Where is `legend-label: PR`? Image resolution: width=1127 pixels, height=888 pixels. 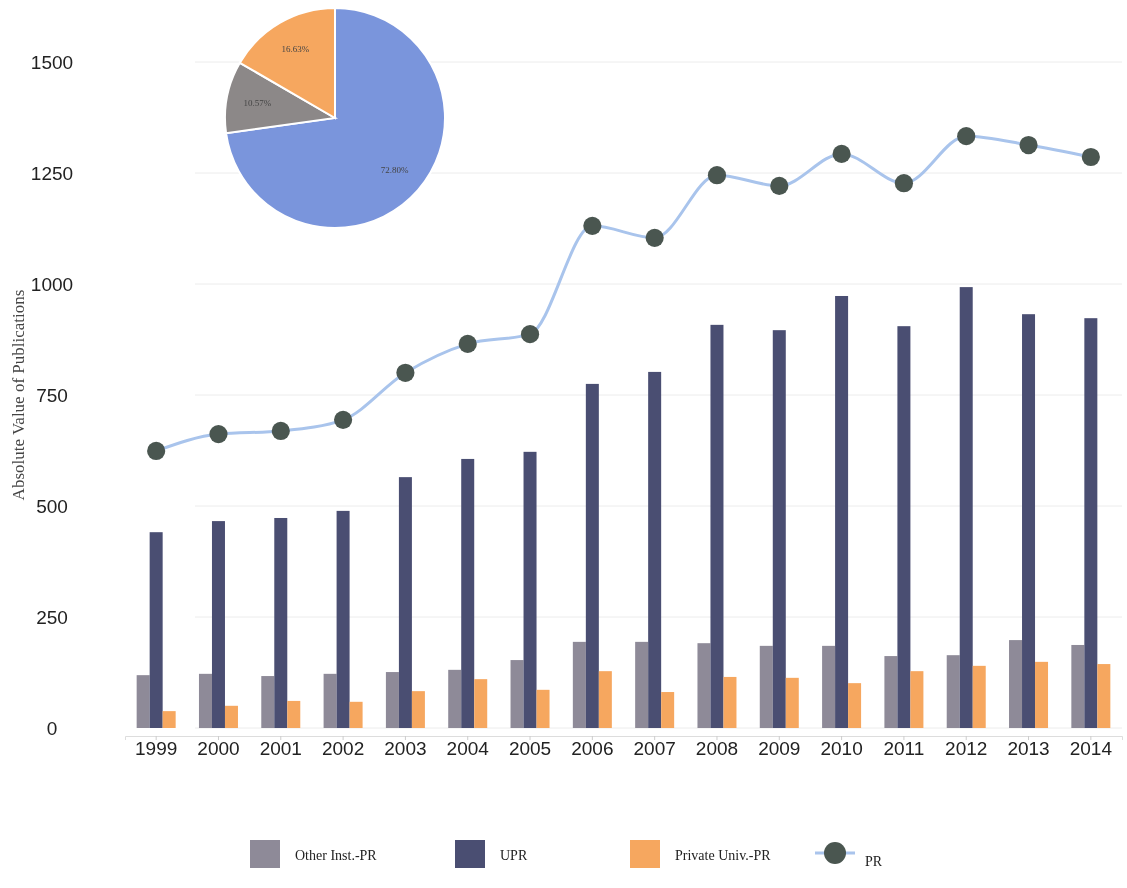
legend-label: PR is located at coordinates (874, 861).